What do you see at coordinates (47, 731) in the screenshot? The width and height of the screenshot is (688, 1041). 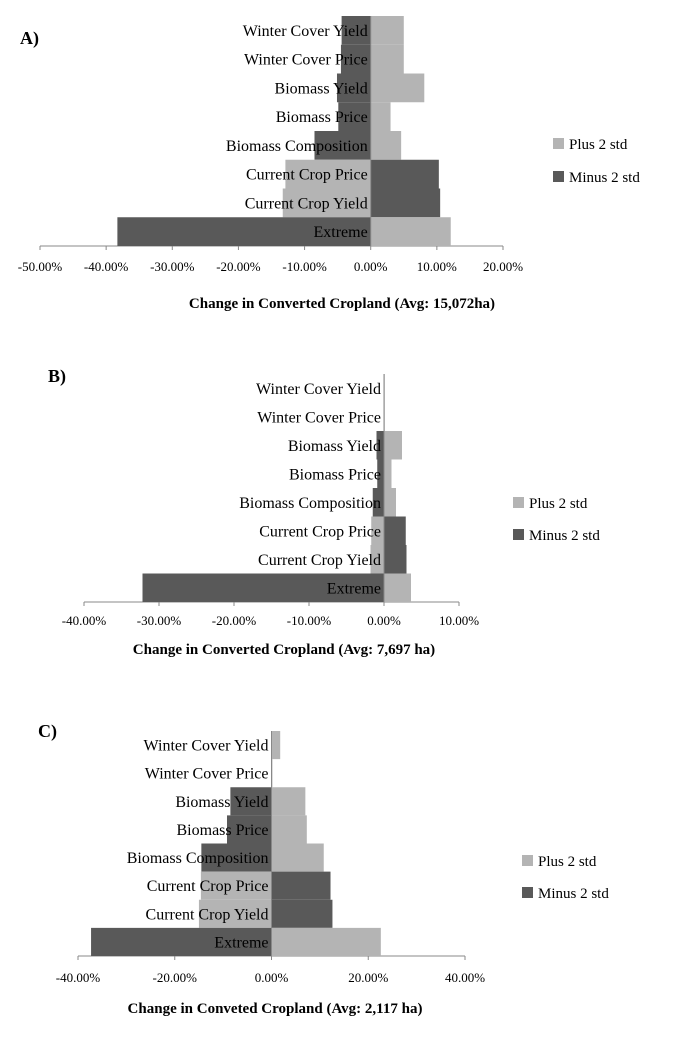 I see `panel-label: C)` at bounding box center [47, 731].